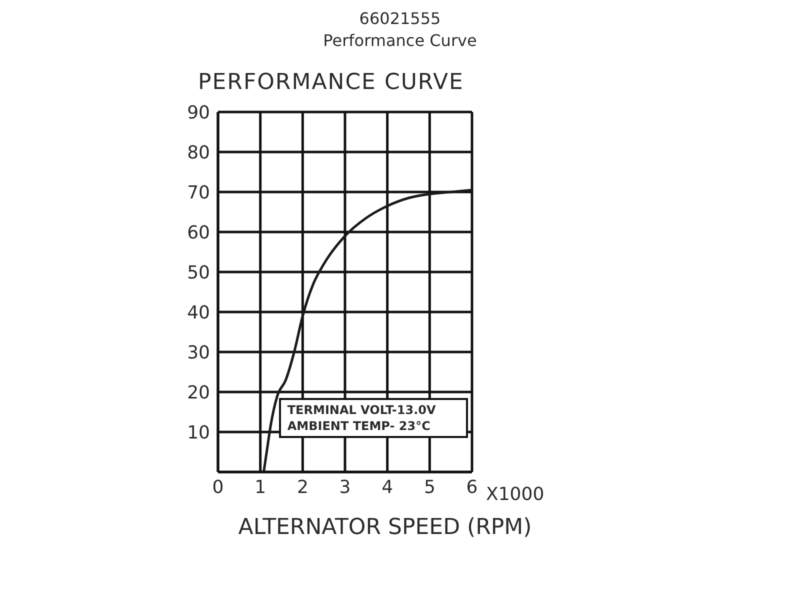 This screenshot has width=800, height=600. Describe the element at coordinates (218, 487) in the screenshot. I see `x-tick-label: 0` at that location.